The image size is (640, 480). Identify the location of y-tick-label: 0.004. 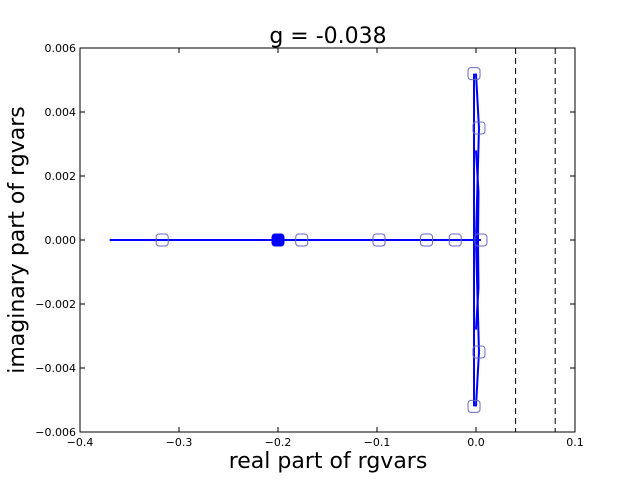
(61, 112).